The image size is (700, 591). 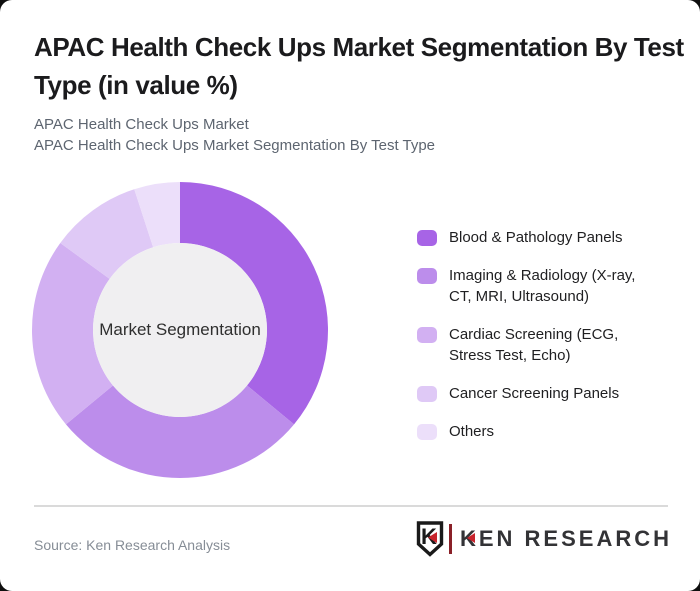 I want to click on logo-divider-bar, so click(x=450, y=539).